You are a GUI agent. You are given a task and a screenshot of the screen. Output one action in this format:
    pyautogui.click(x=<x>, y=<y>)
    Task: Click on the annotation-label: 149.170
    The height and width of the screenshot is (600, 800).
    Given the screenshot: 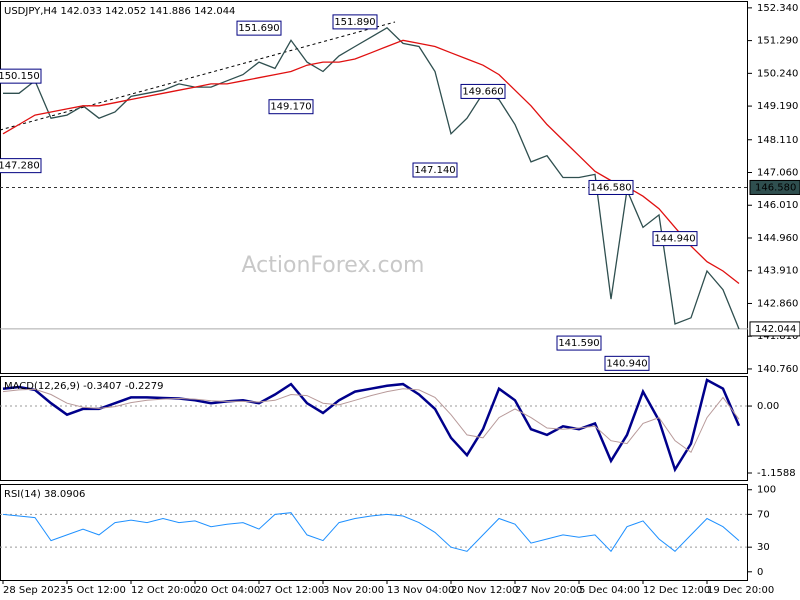 What is the action you would take?
    pyautogui.click(x=290, y=107)
    